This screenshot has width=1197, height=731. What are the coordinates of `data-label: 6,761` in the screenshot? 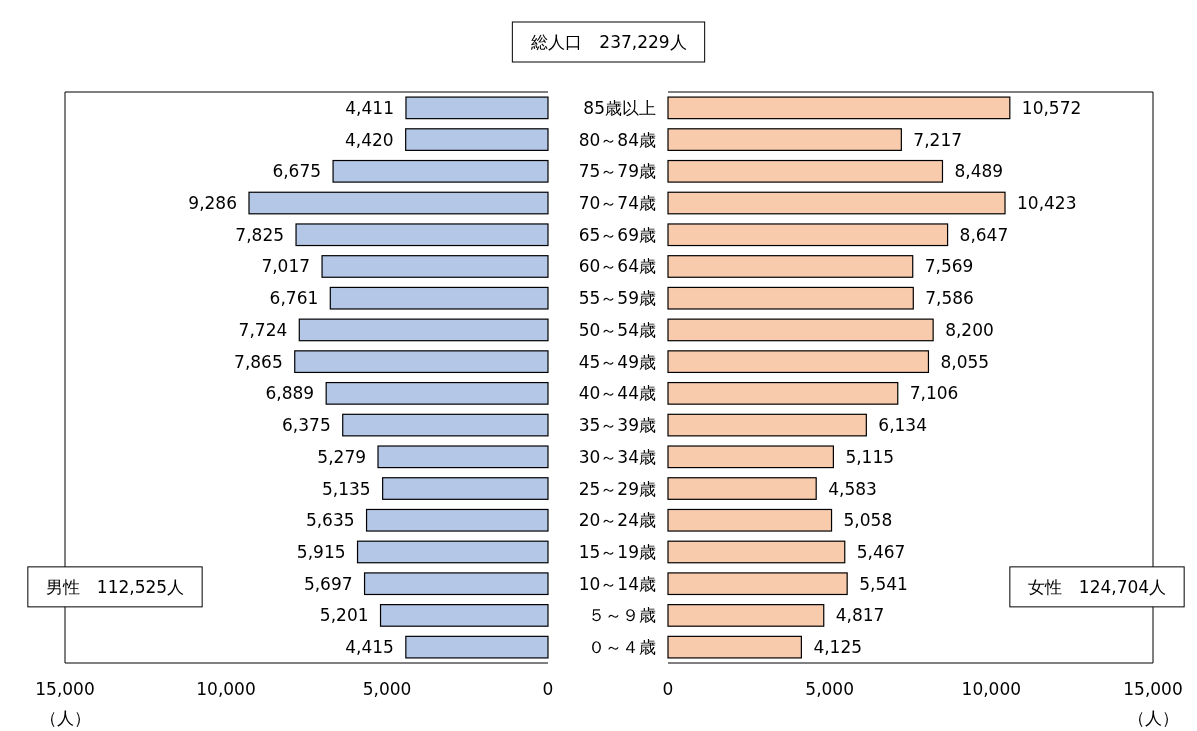 It's located at (294, 298).